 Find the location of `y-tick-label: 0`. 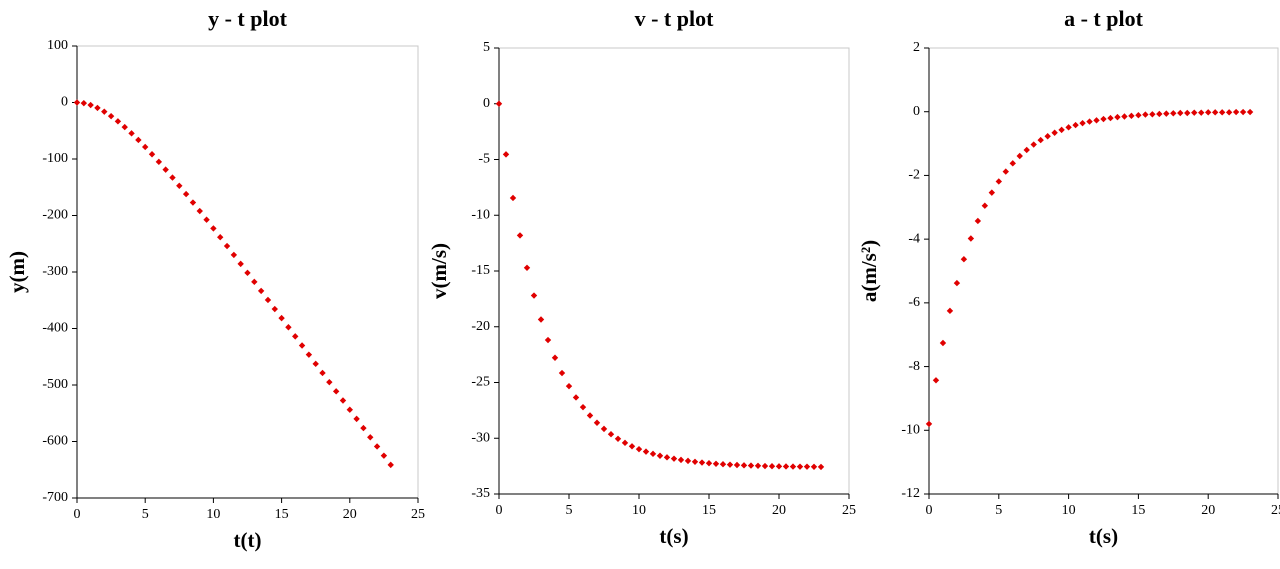

y-tick-label: 0 is located at coordinates (916, 111).